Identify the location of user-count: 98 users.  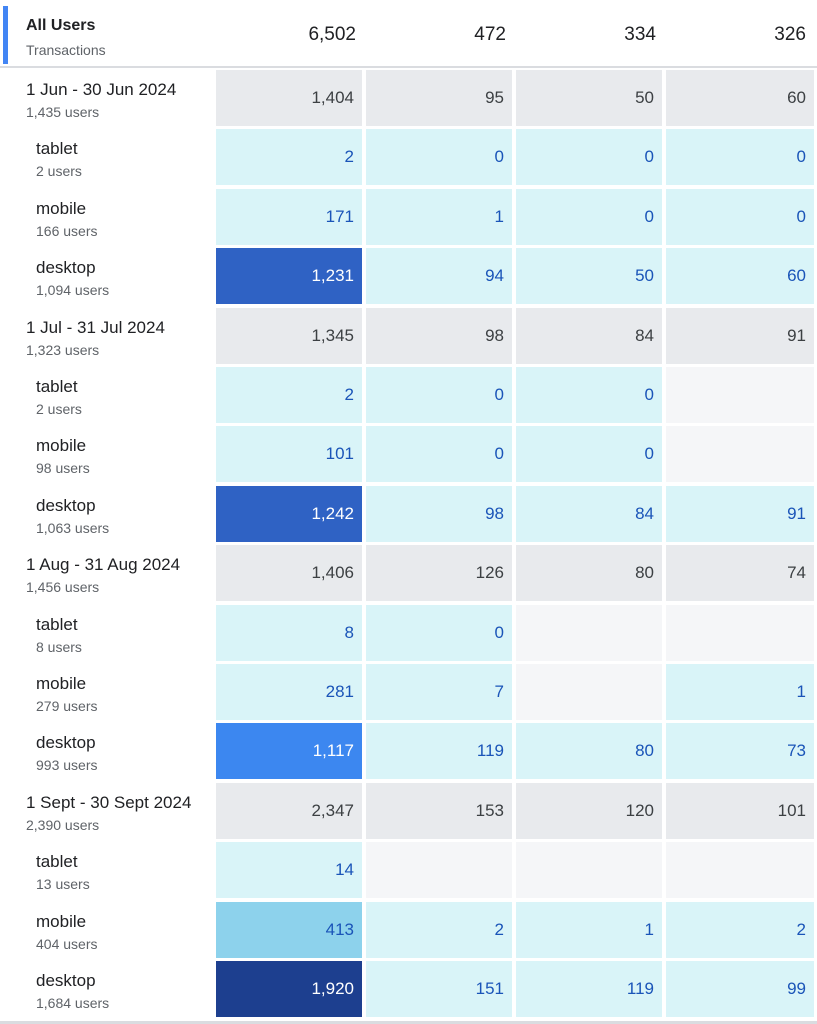
(63, 468).